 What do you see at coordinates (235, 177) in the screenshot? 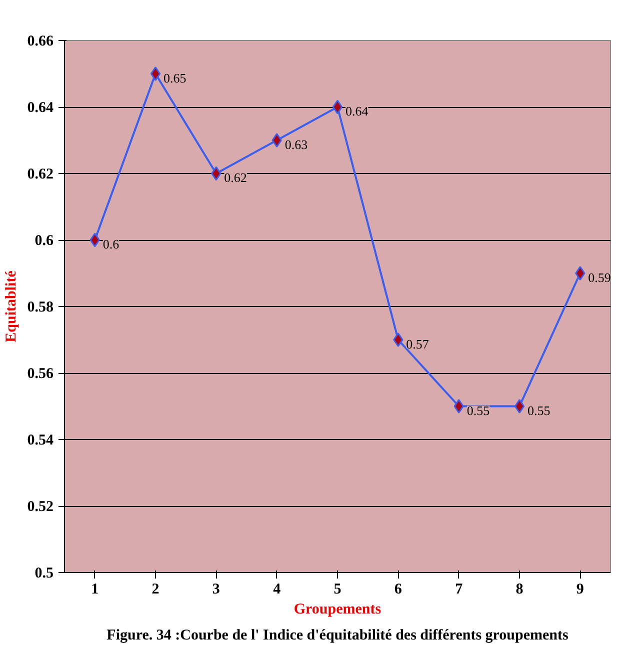
I see `data-label: 0.62` at bounding box center [235, 177].